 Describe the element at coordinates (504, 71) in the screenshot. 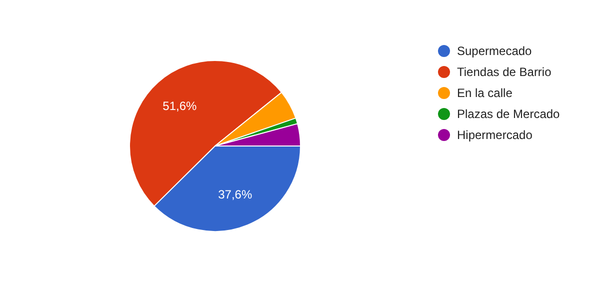

I see `legend-label: Tiendas de Barrio` at that location.